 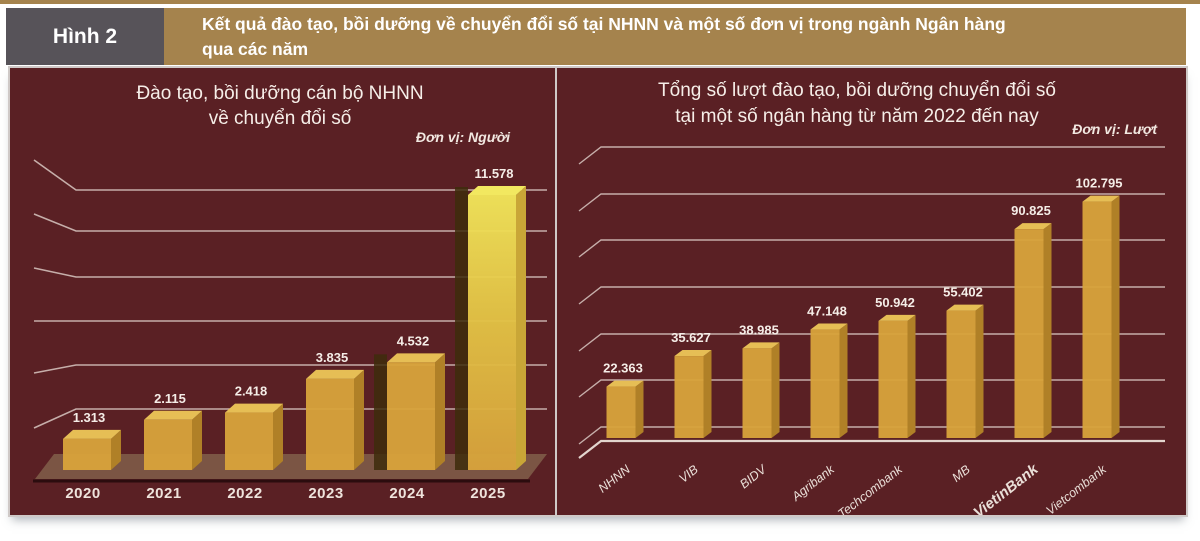 What do you see at coordinates (487, 493) in the screenshot?
I see `x-axis-category-label: 2025` at bounding box center [487, 493].